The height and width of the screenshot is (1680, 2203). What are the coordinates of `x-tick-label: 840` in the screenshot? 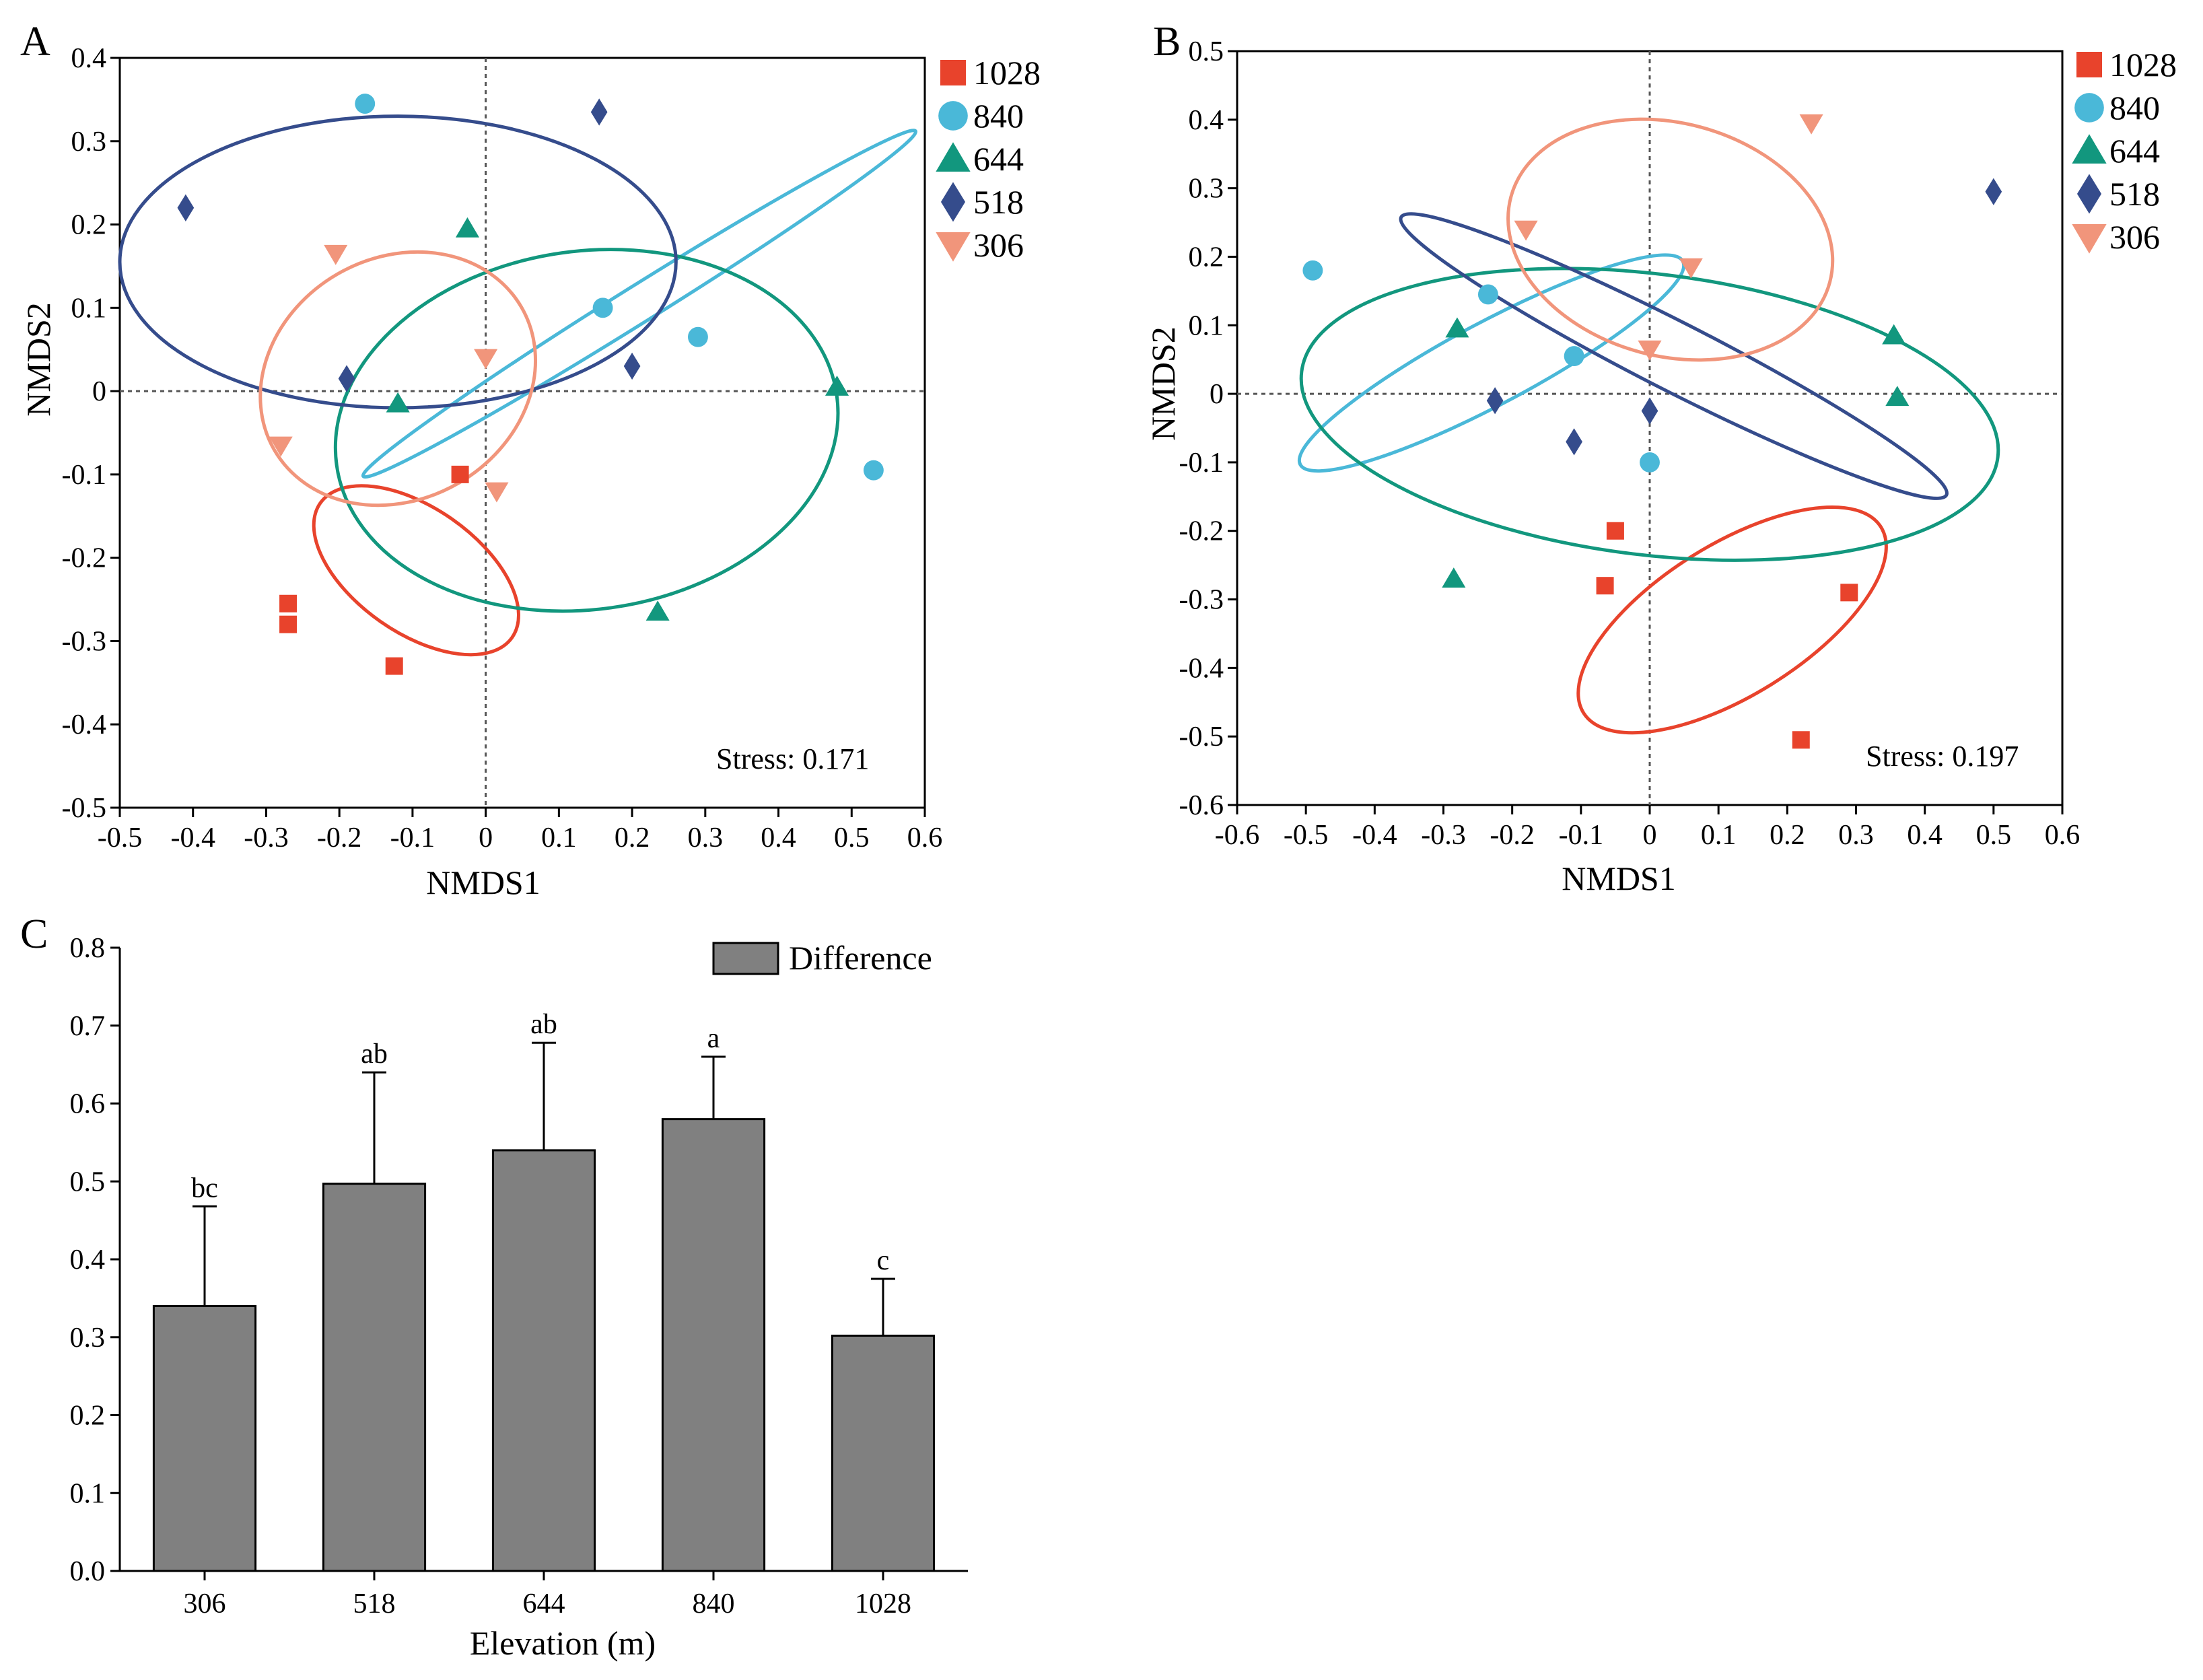 It's located at (714, 1604).